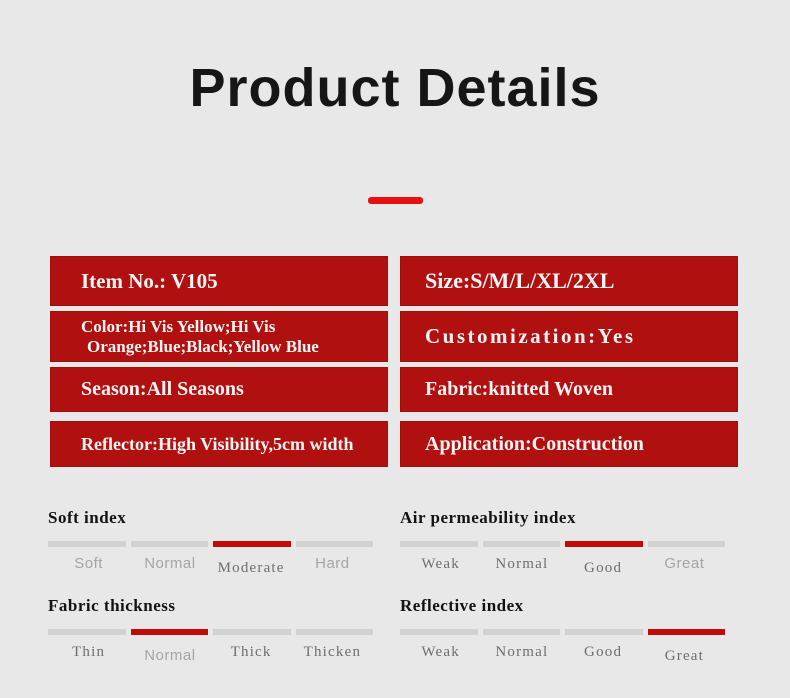  What do you see at coordinates (684, 563) in the screenshot?
I see `index-label: Great` at bounding box center [684, 563].